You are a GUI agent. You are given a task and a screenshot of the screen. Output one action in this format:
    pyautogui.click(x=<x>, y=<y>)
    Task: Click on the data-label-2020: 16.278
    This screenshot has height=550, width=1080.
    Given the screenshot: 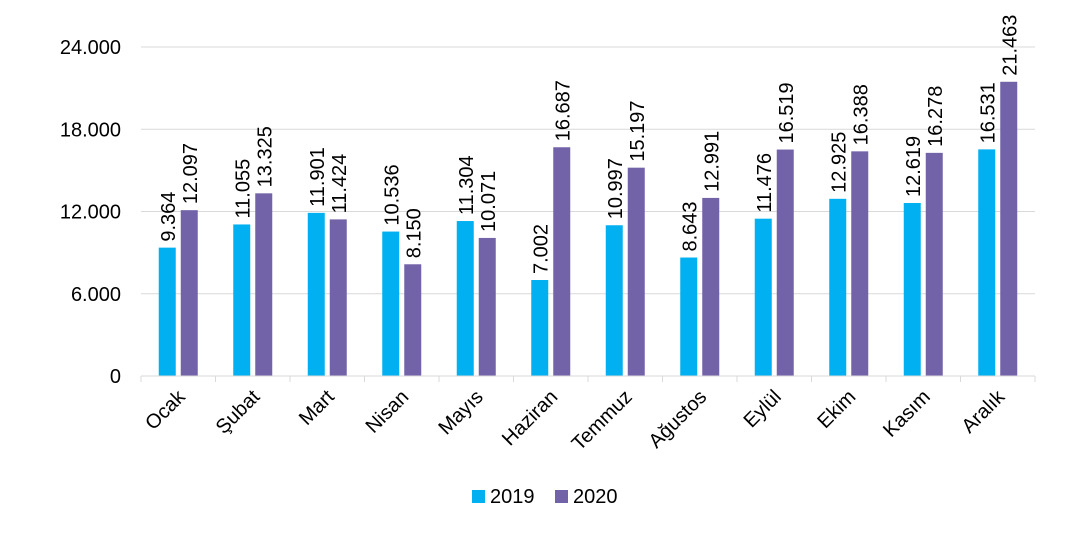 What is the action you would take?
    pyautogui.click(x=936, y=116)
    